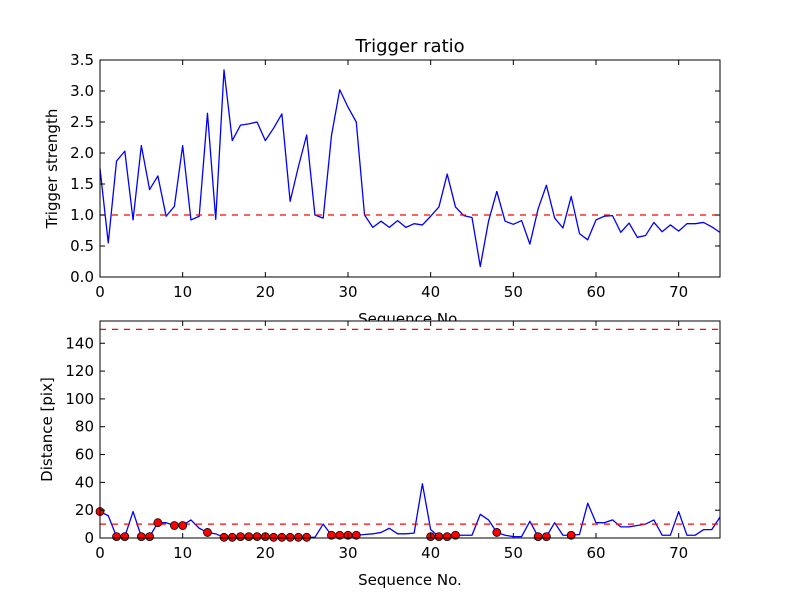 The image size is (800, 600). I want to click on bottom-ytick-label: 140, so click(79, 343).